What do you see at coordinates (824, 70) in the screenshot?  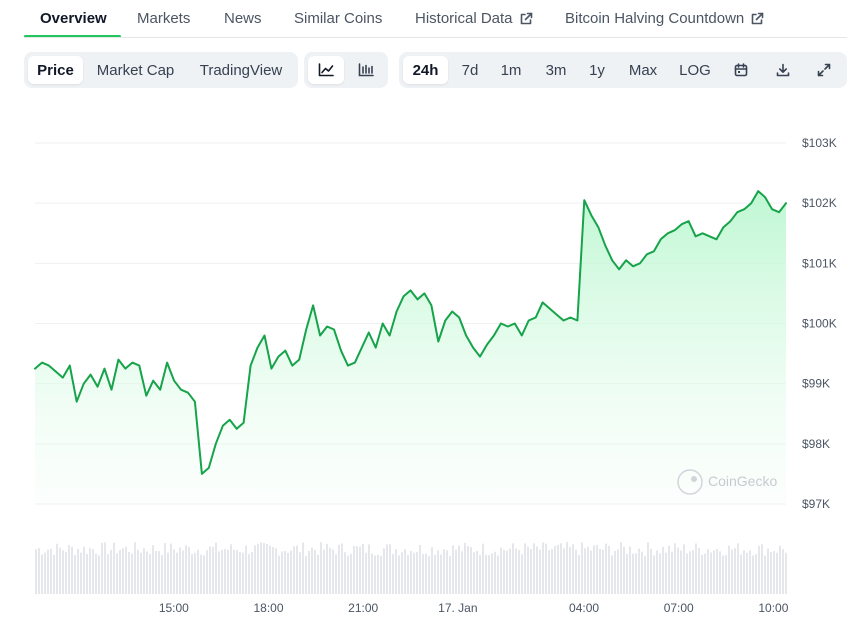 I see `fullscreen-button` at bounding box center [824, 70].